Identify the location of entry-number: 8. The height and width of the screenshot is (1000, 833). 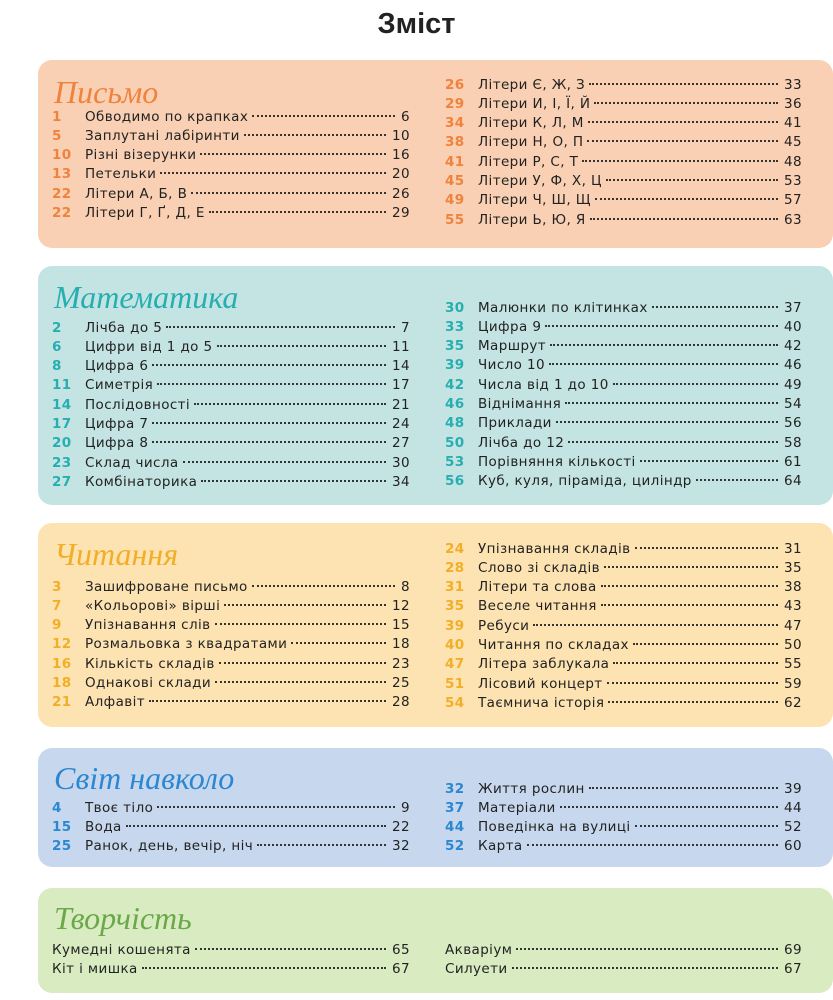
(57, 366).